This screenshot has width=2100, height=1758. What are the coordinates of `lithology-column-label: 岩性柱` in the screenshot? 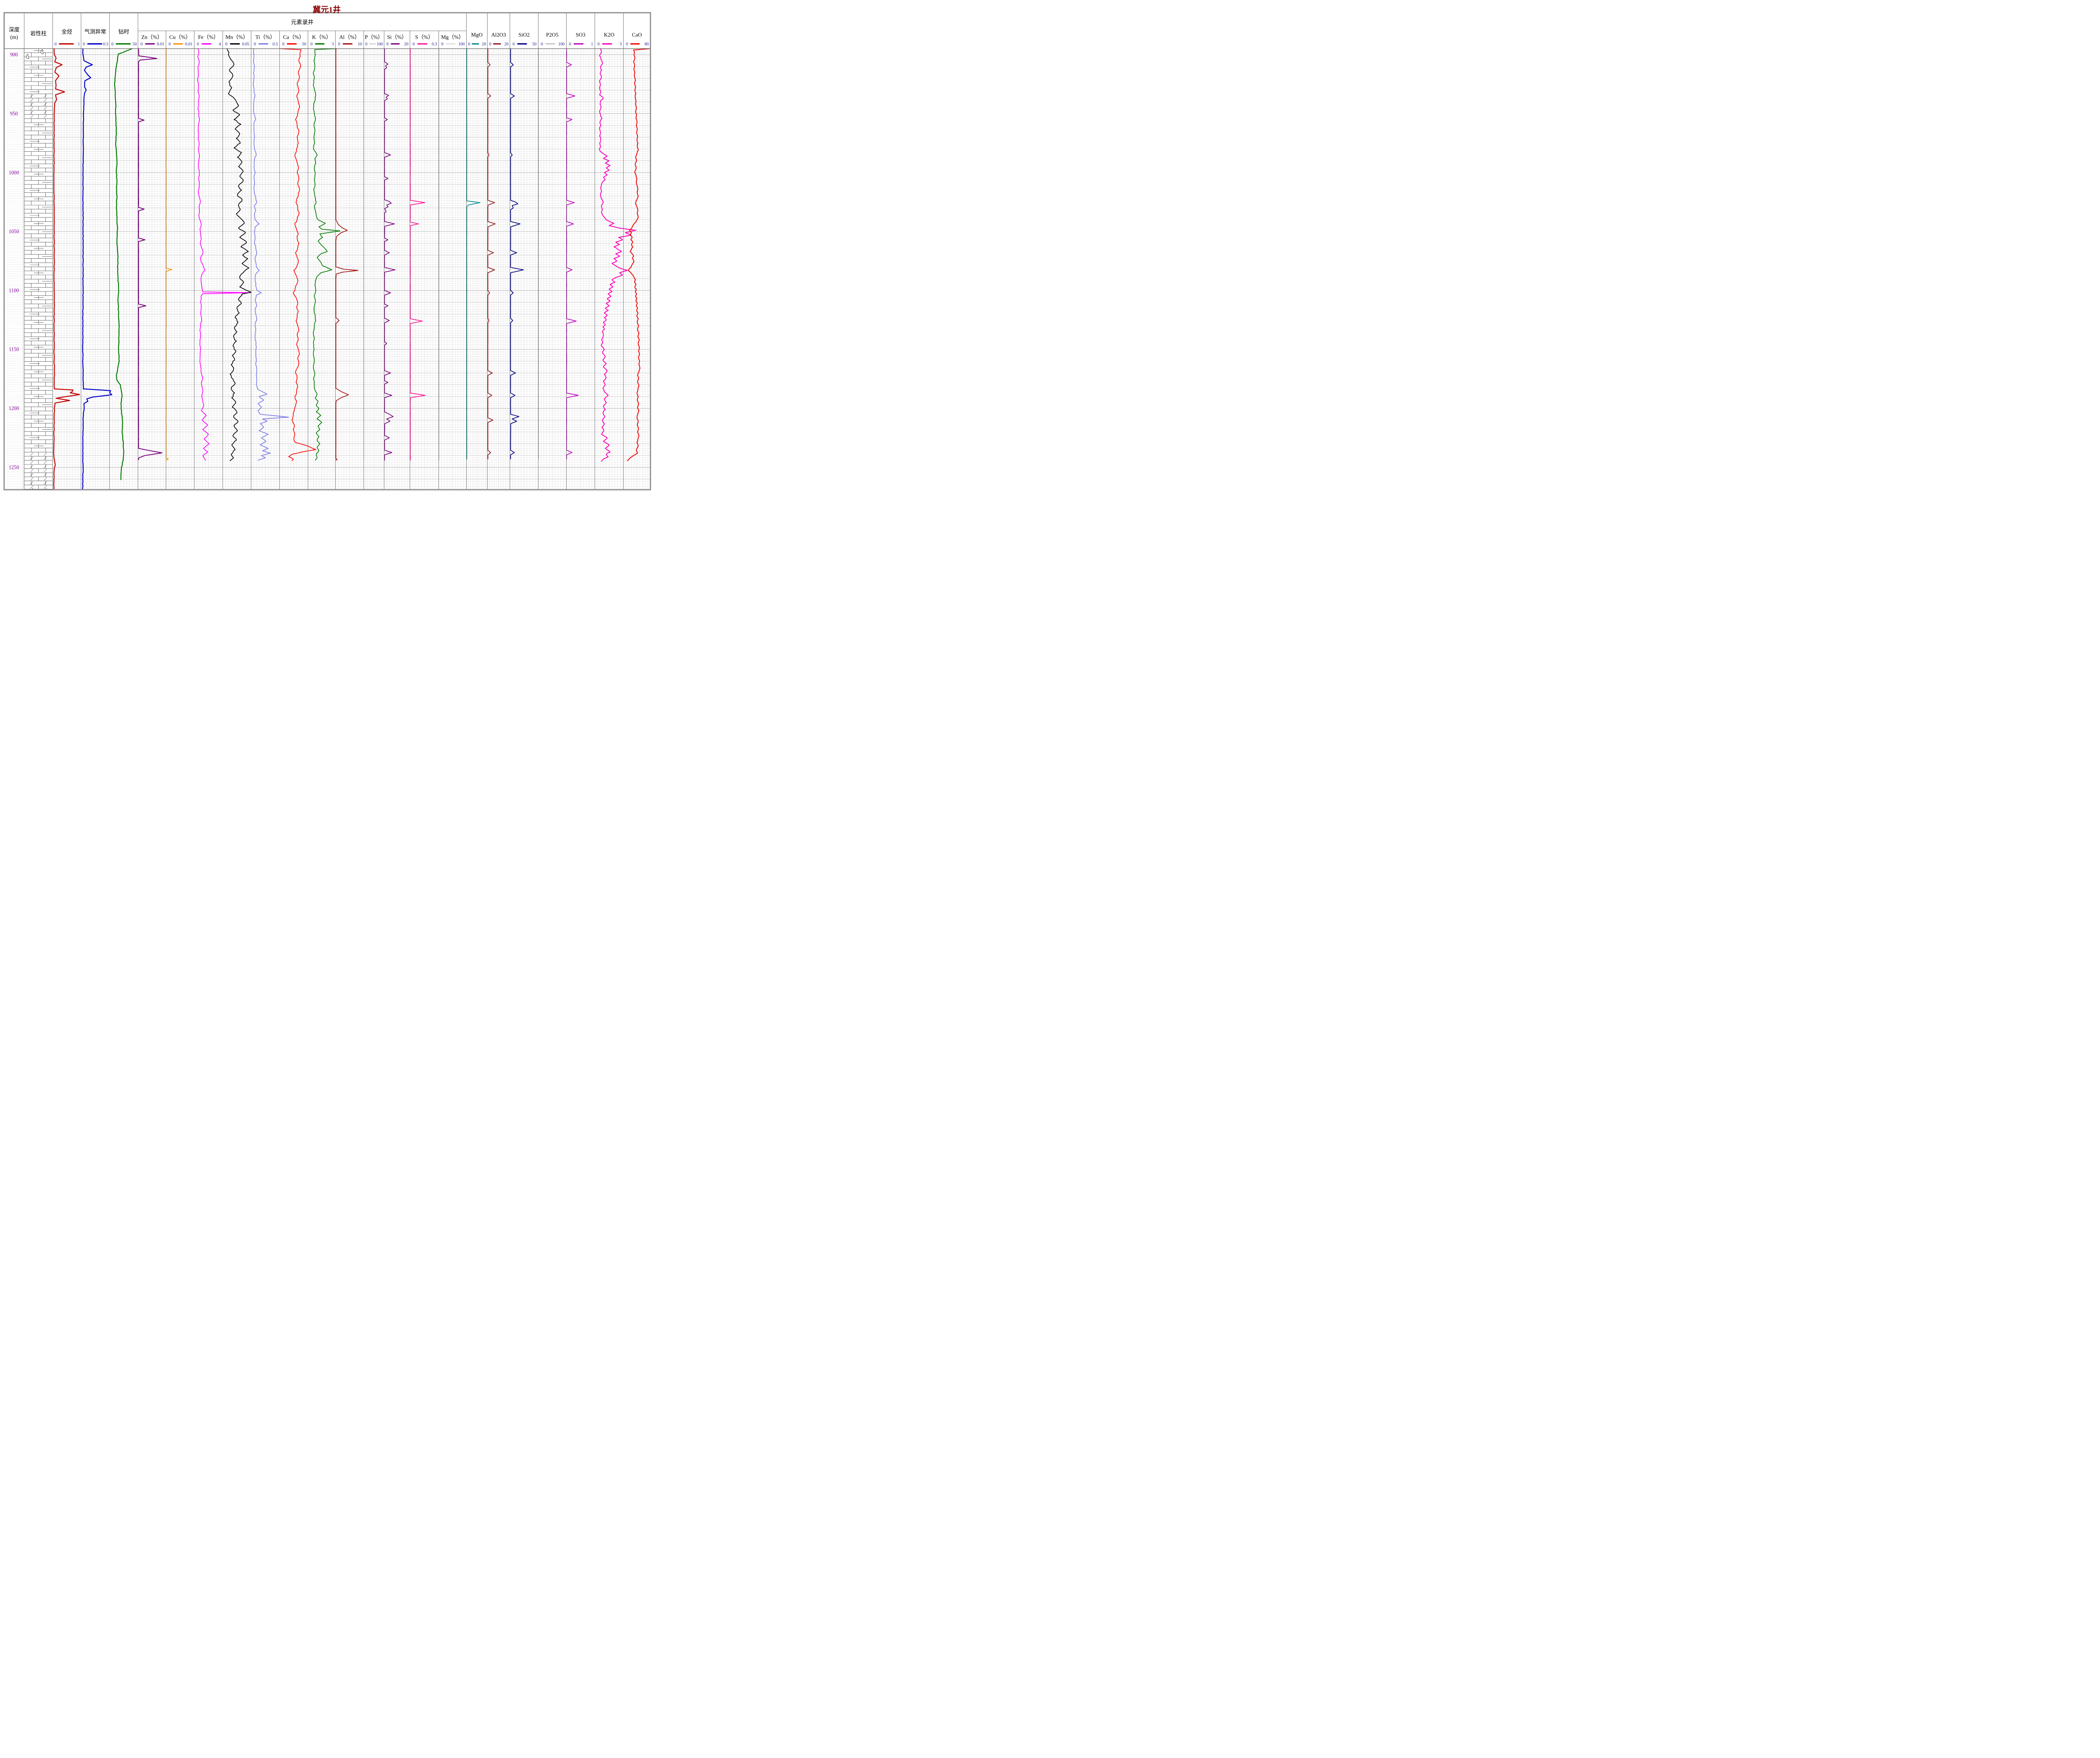 It's located at (38, 34).